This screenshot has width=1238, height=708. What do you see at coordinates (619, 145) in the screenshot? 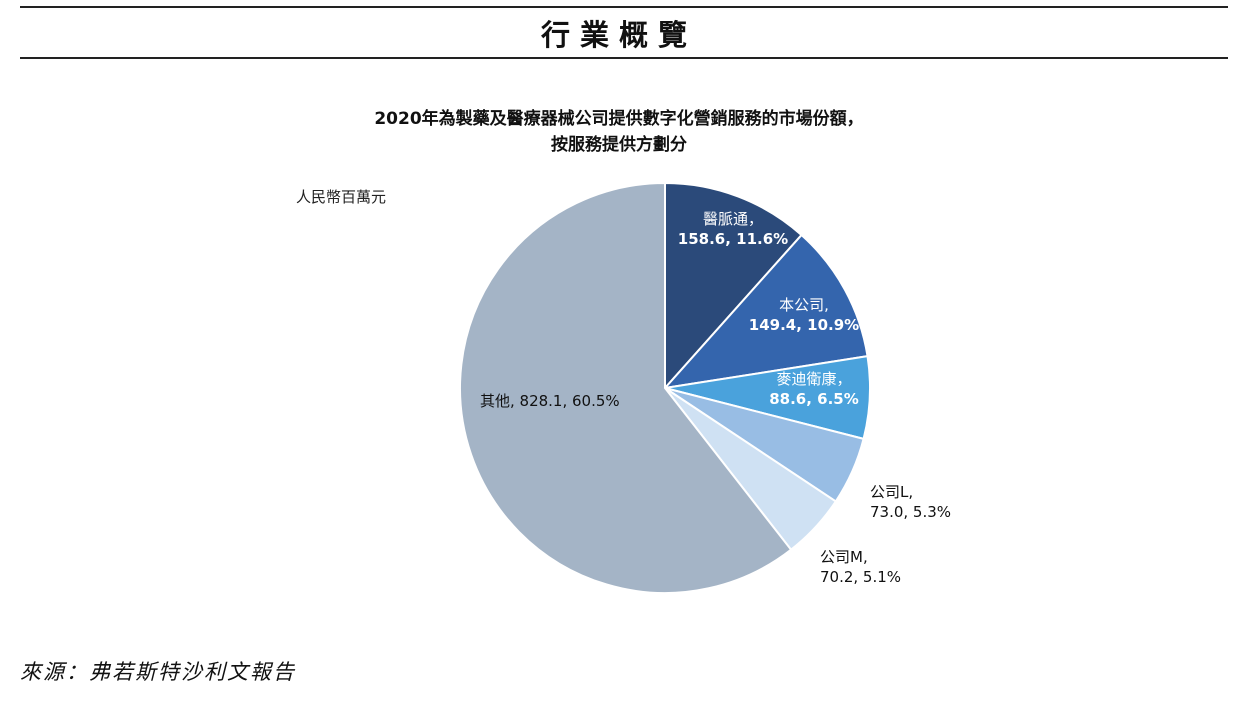
I see `chart-subtitle: 按服務提供方劃分` at bounding box center [619, 145].